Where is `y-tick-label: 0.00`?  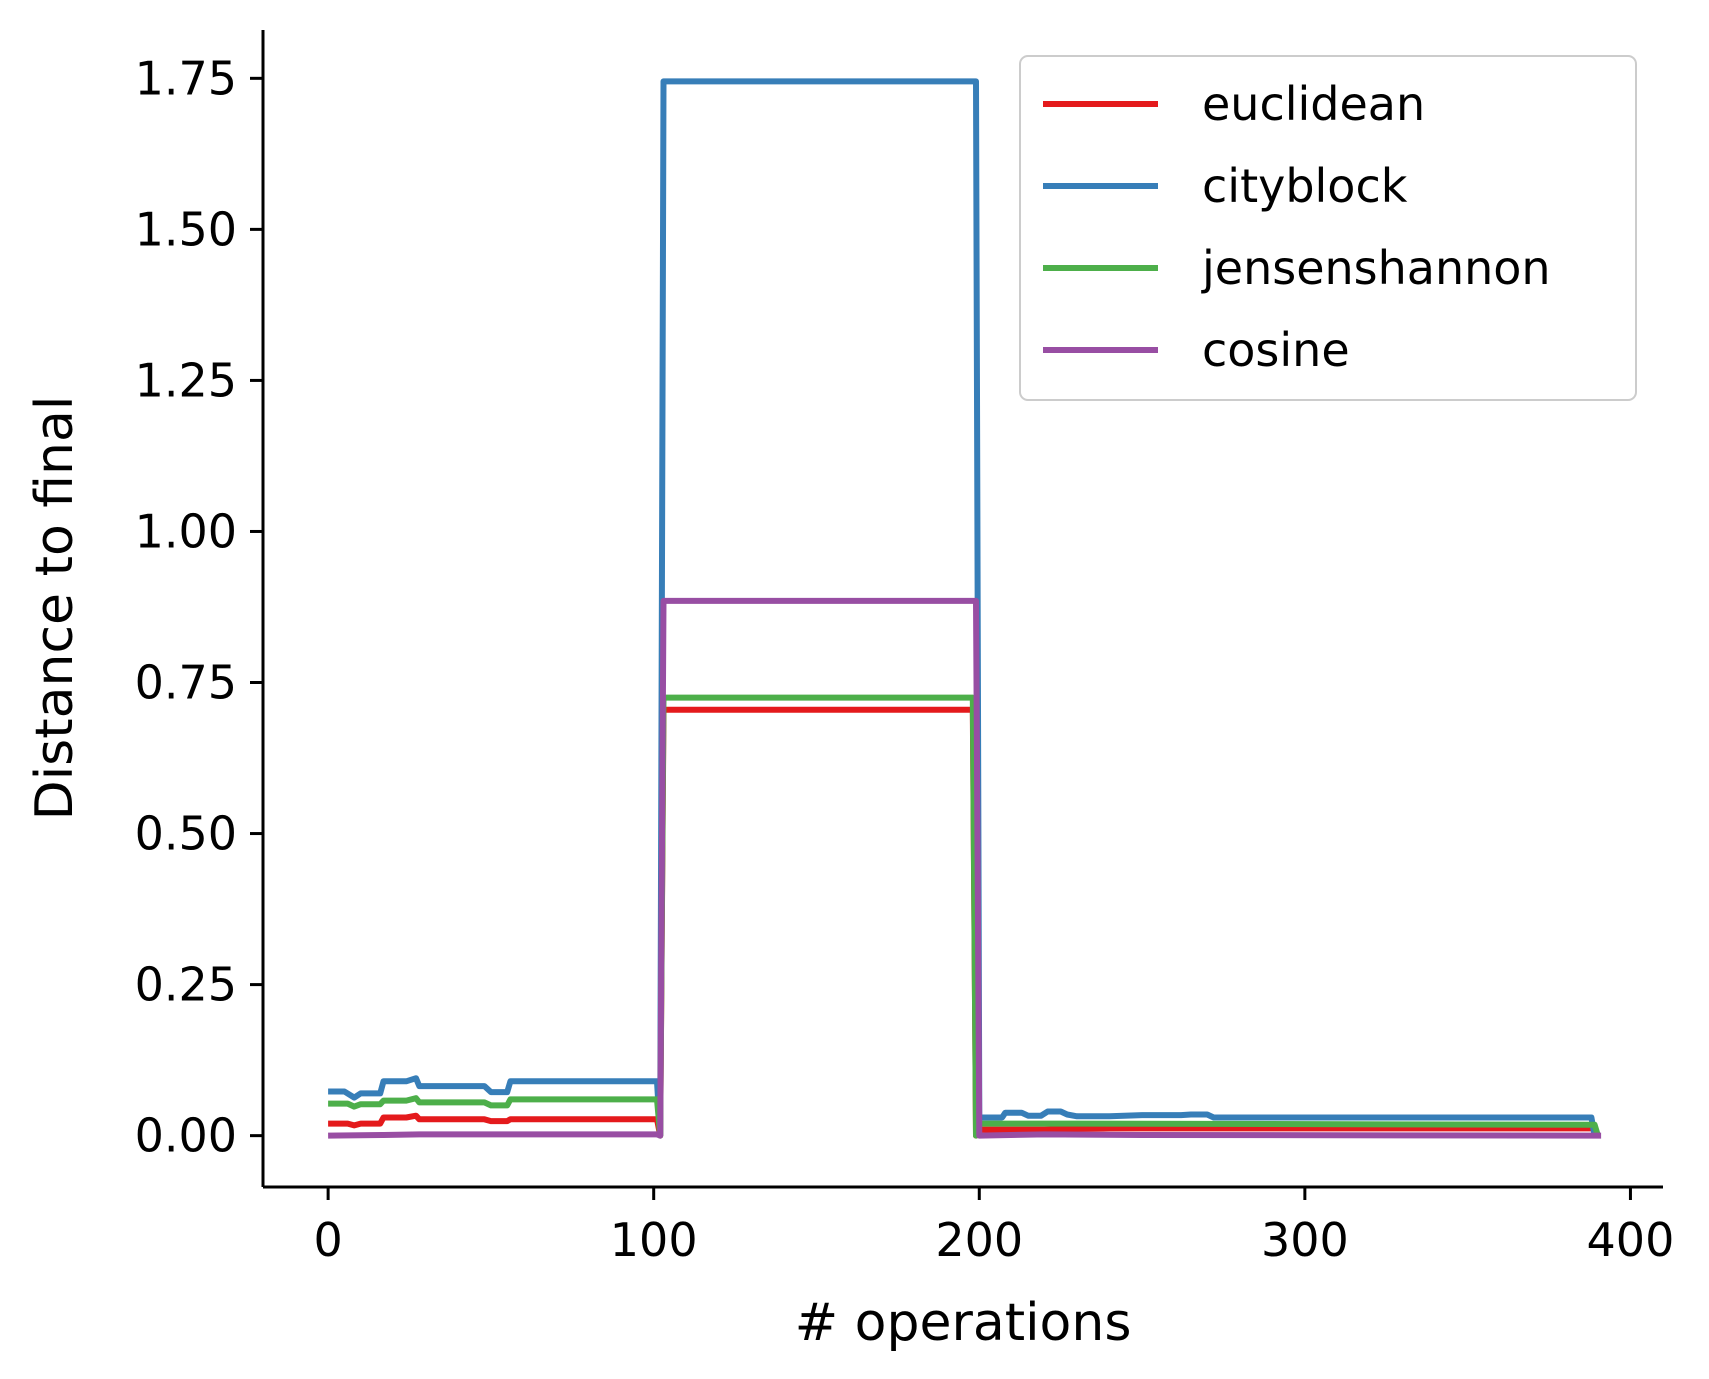 y-tick-label: 0.00 is located at coordinates (186, 1136).